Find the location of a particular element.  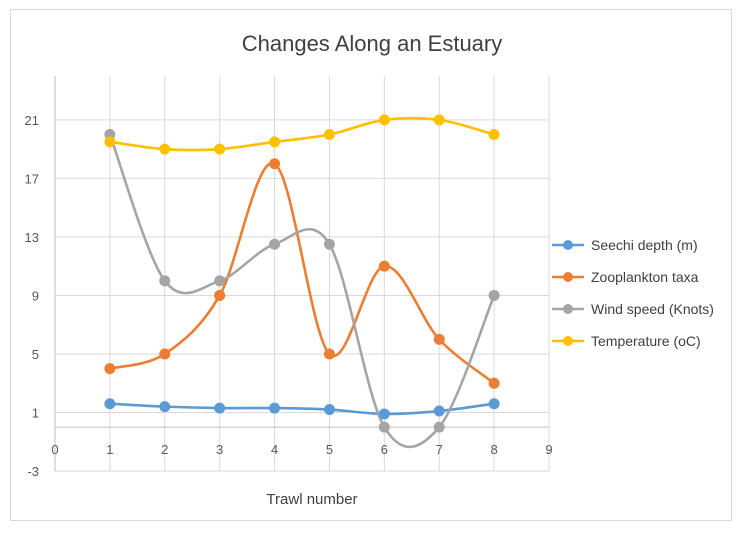

x-tick-label: 2 is located at coordinates (164, 449).